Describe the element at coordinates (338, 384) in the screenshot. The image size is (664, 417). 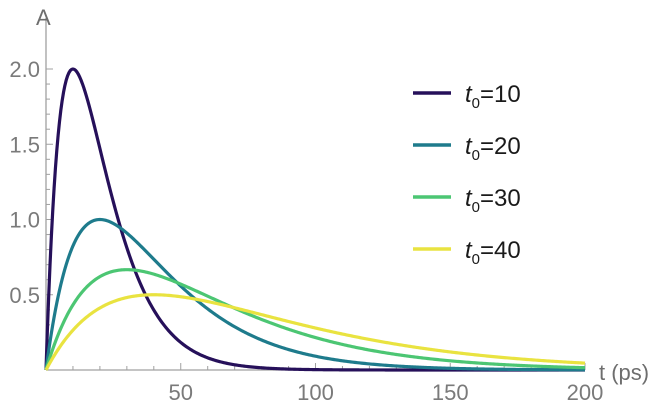
I see `x-ticks: 50 100 150 200` at that location.